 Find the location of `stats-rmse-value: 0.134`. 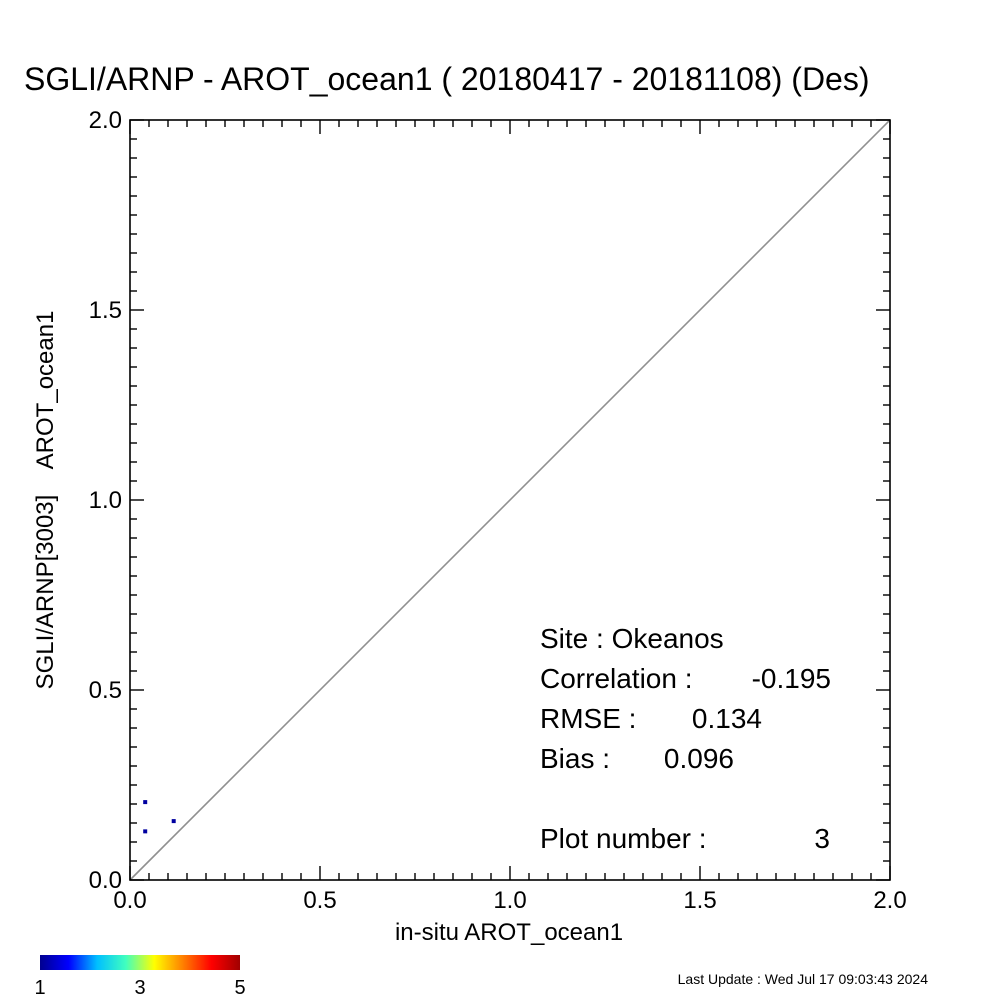

stats-rmse-value: 0.134 is located at coordinates (727, 718).